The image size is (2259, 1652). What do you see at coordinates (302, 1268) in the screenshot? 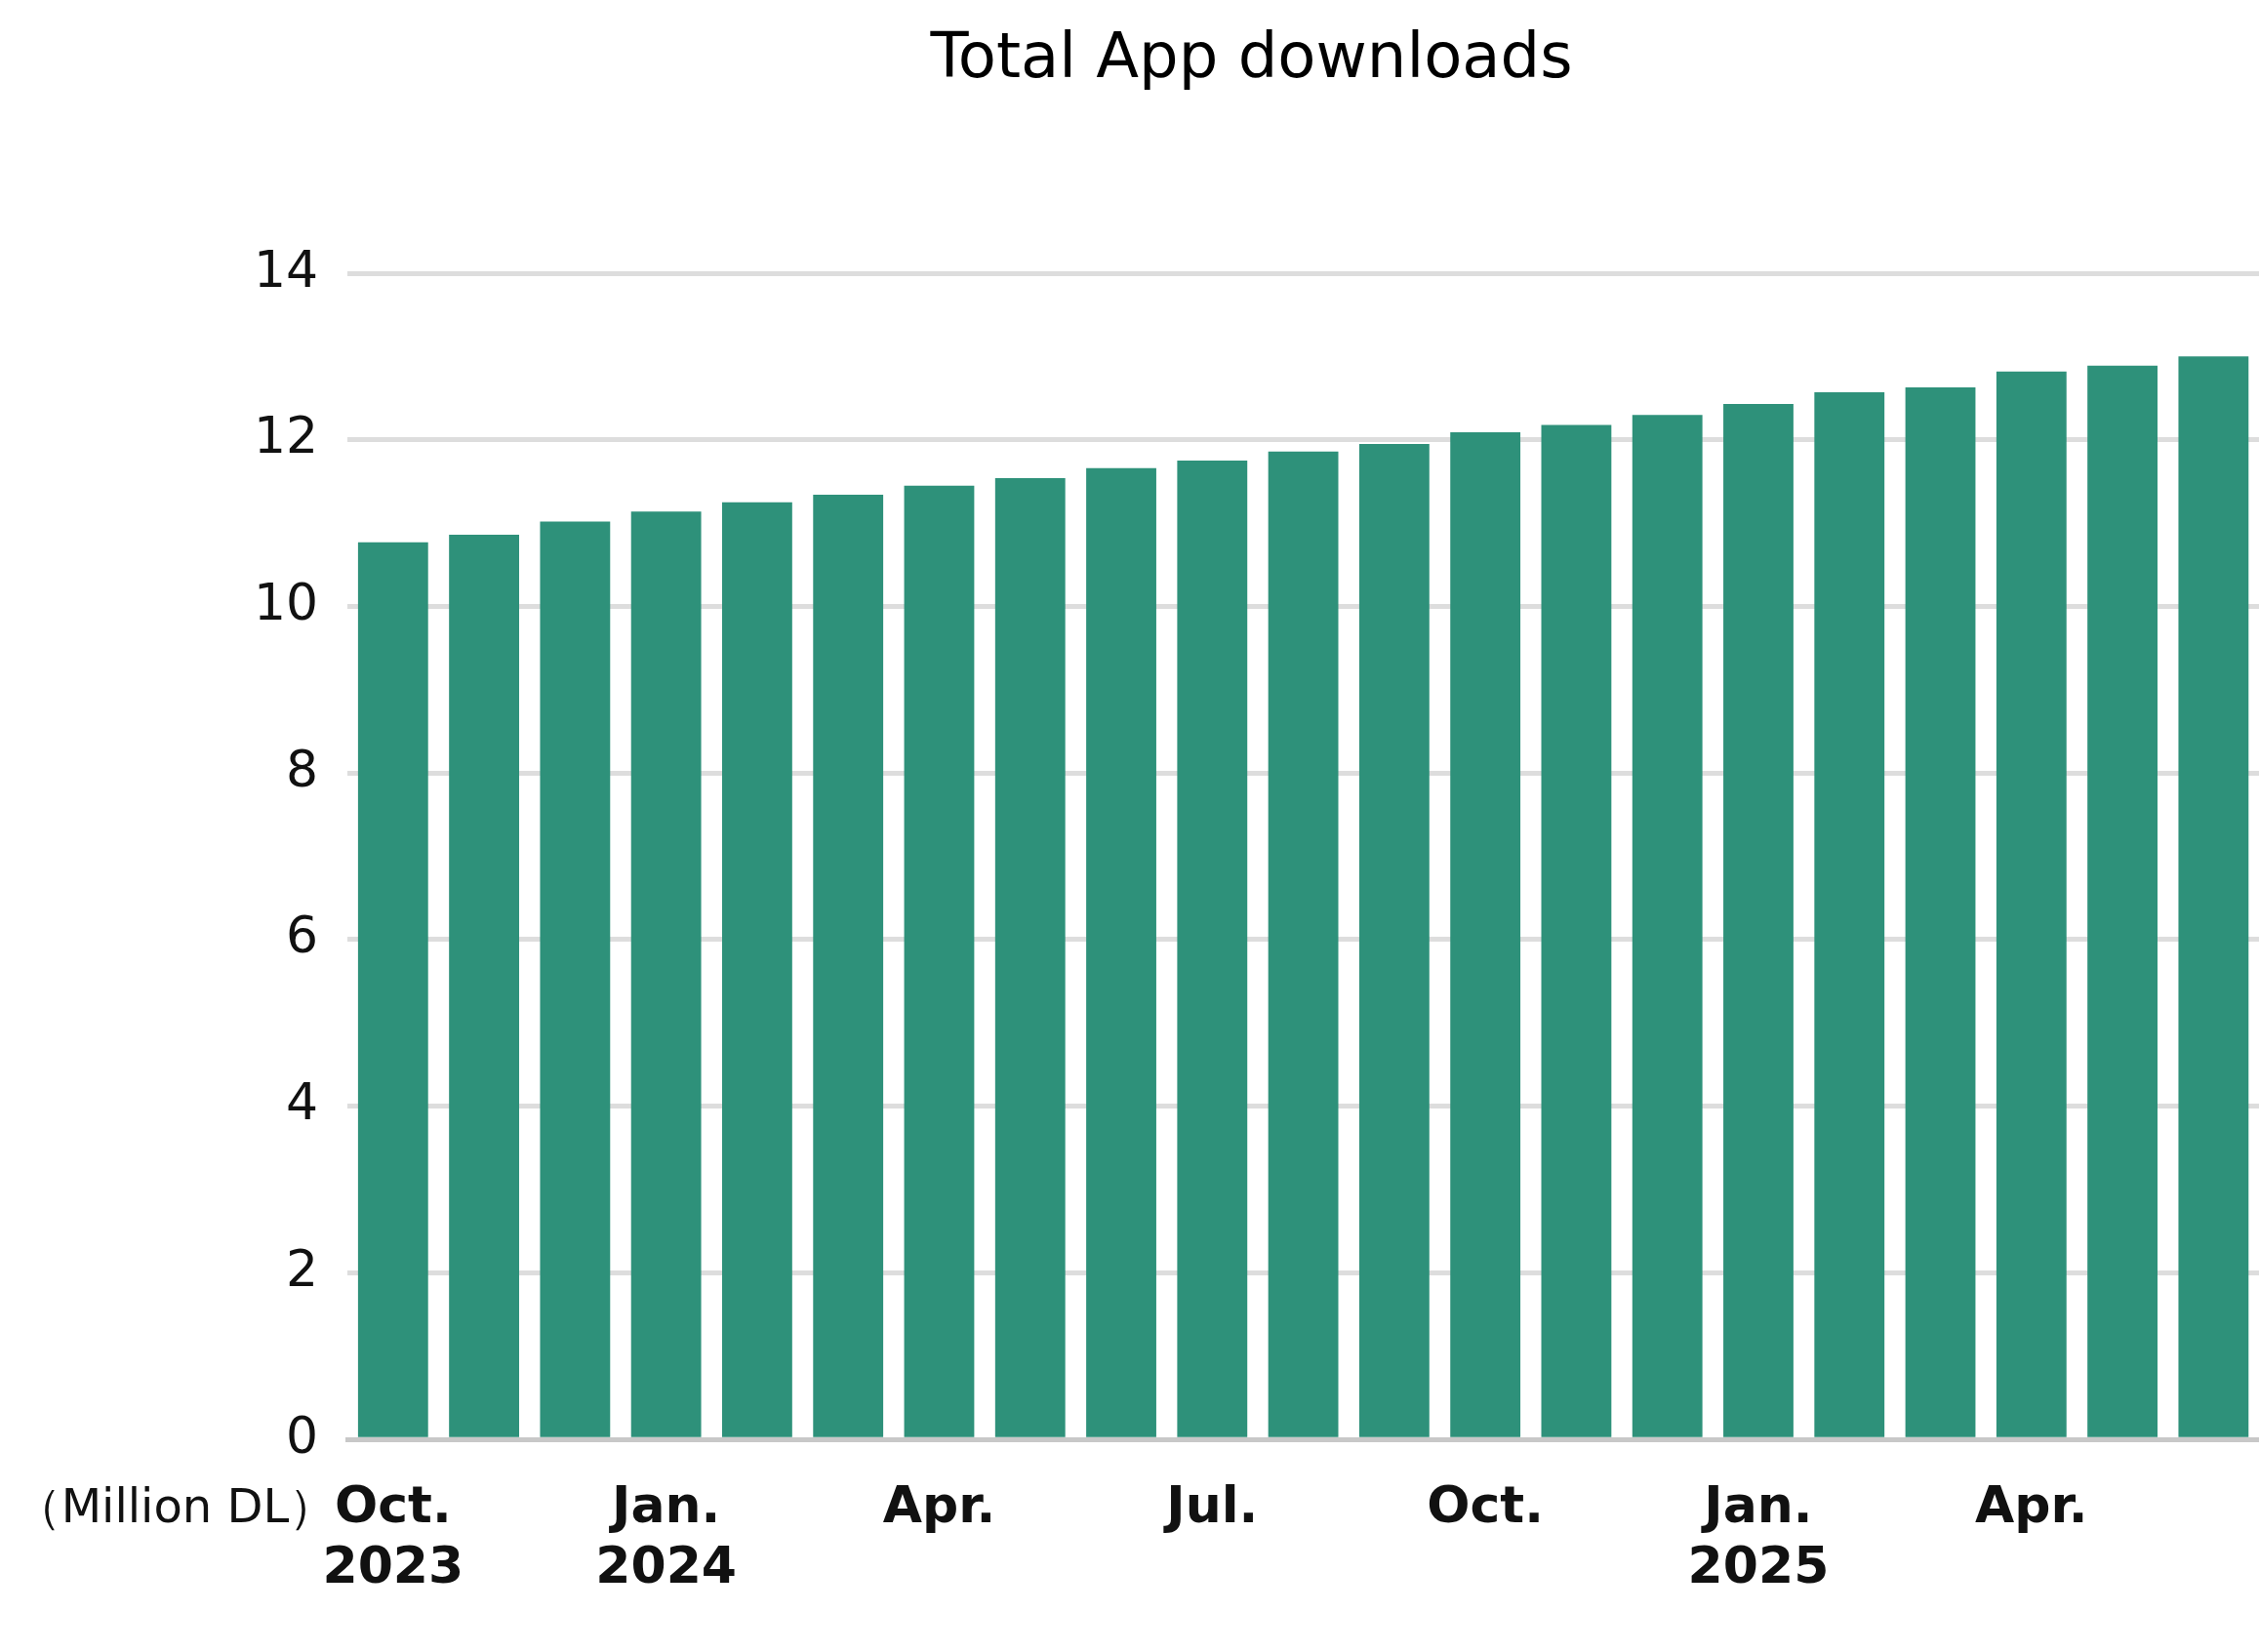
I see `y-tick-label: 2` at bounding box center [302, 1268].